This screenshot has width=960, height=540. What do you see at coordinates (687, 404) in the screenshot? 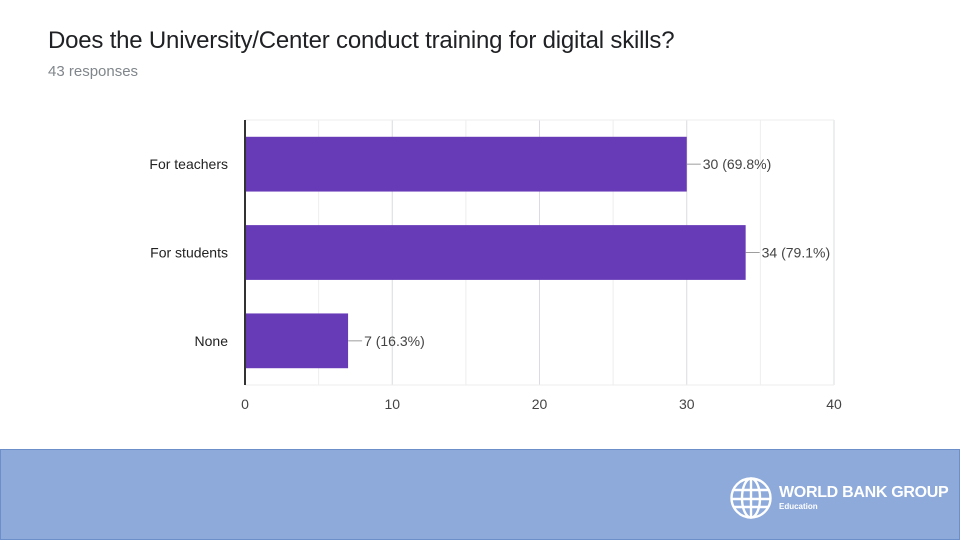
I see `x-tick-label: 30` at bounding box center [687, 404].